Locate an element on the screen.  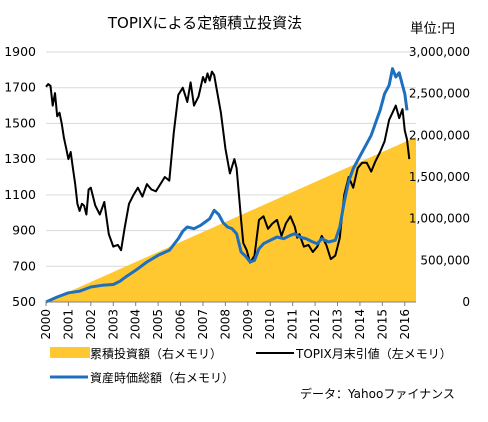
x-tick-label: 2012 is located at coordinates (315, 324).